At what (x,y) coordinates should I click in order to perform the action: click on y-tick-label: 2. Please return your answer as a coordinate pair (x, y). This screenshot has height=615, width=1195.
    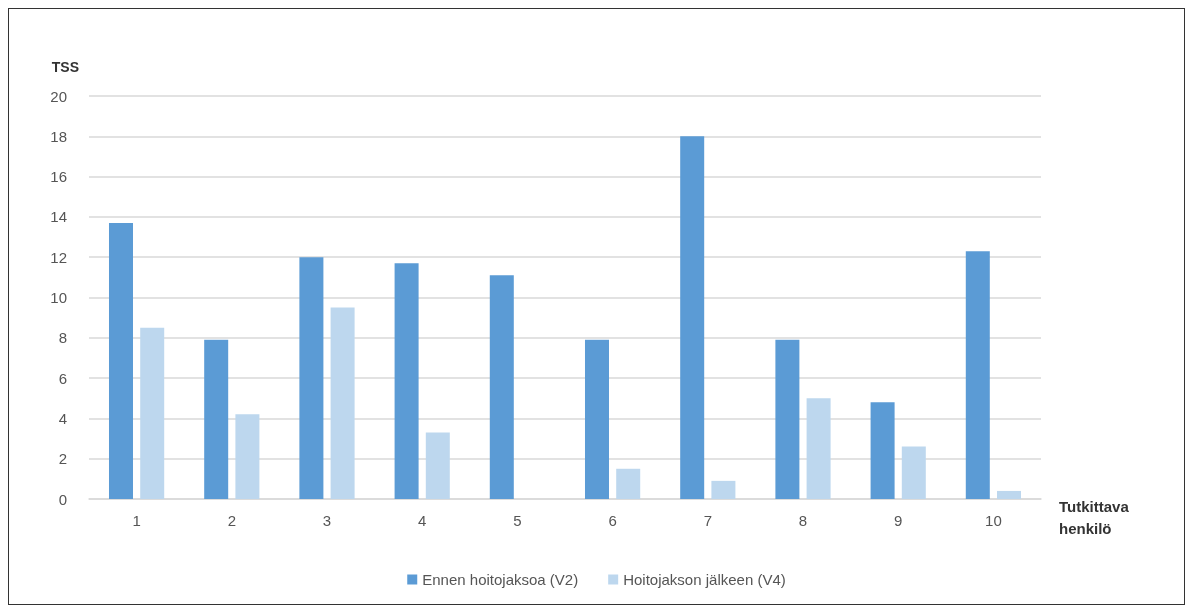
    Looking at the image, I should click on (62, 459).